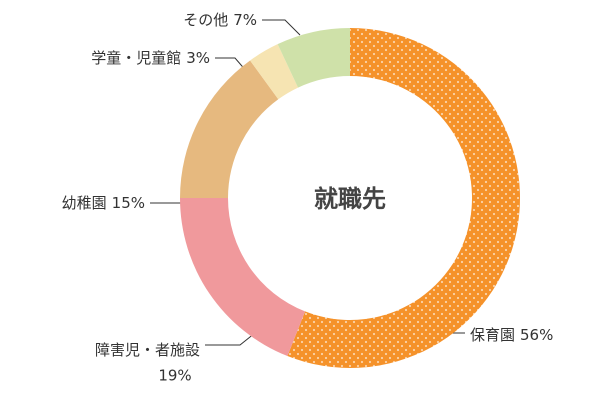 The image size is (600, 400). I want to click on category-name: その他, so click(205, 20).